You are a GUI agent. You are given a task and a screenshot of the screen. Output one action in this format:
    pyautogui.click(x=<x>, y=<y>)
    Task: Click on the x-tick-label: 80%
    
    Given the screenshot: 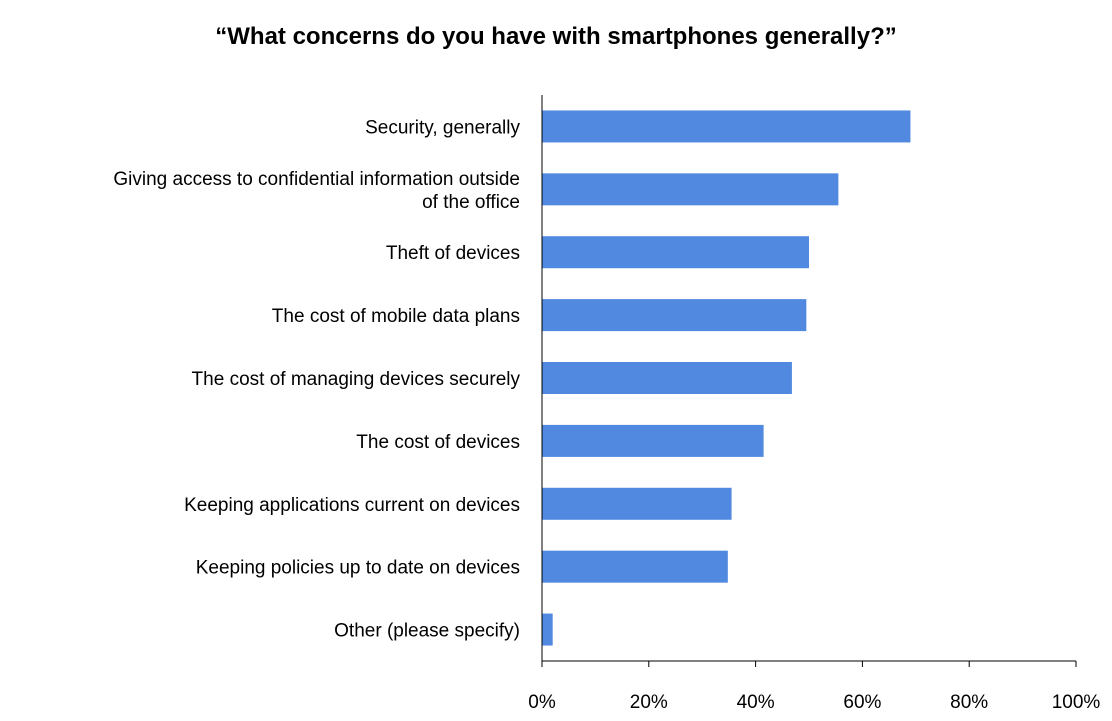 What is the action you would take?
    pyautogui.click(x=969, y=702)
    